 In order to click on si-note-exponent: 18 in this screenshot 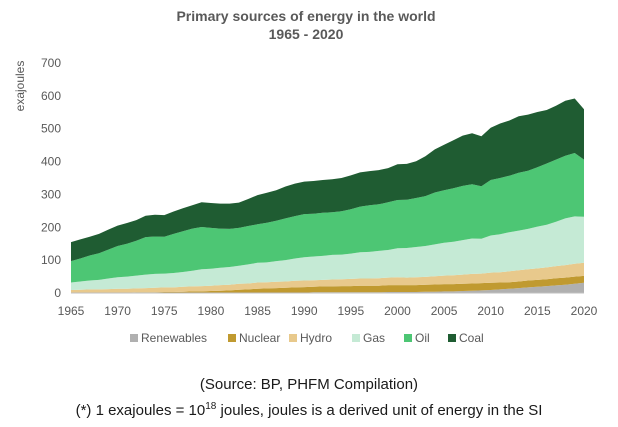, I will do `click(211, 406)`.